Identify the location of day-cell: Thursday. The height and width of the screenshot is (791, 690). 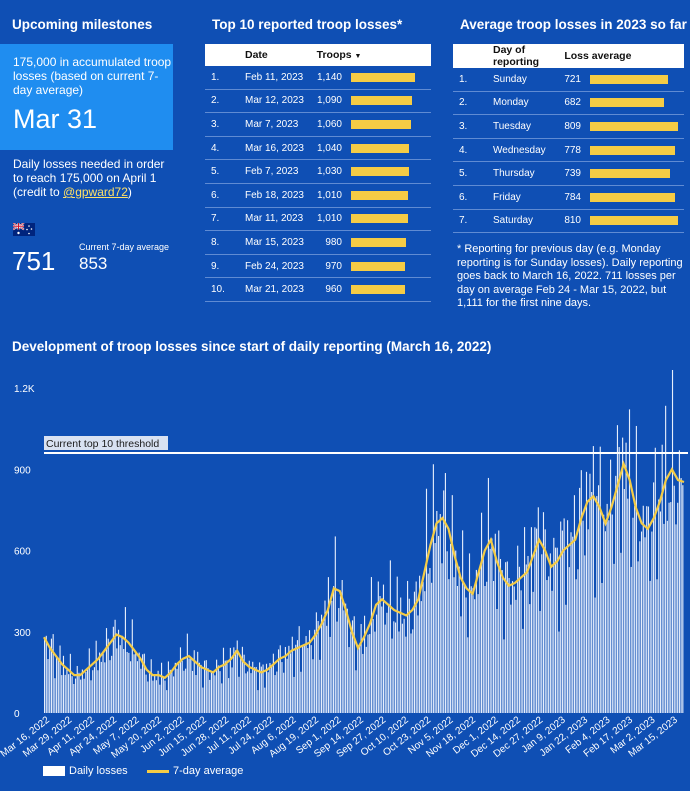
(523, 173).